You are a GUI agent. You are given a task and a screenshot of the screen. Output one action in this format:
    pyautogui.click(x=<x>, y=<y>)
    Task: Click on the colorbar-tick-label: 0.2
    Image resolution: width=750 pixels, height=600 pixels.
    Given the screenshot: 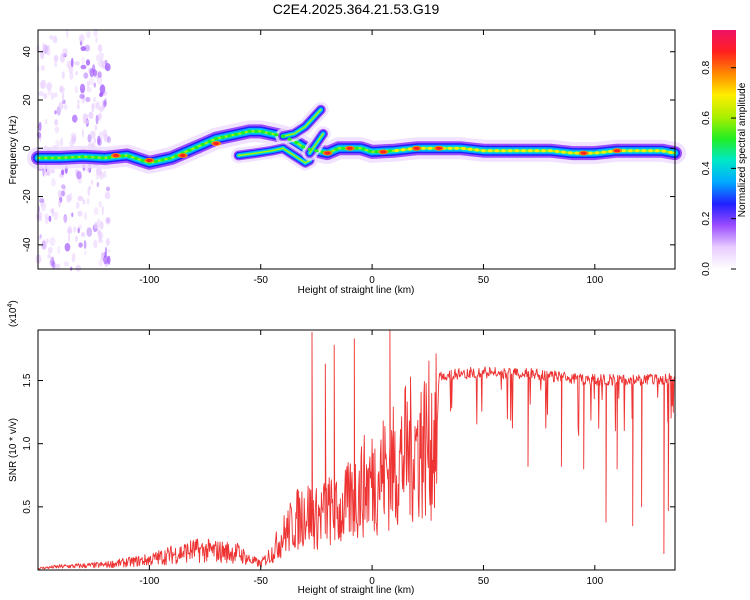 What is the action you would take?
    pyautogui.click(x=706, y=218)
    